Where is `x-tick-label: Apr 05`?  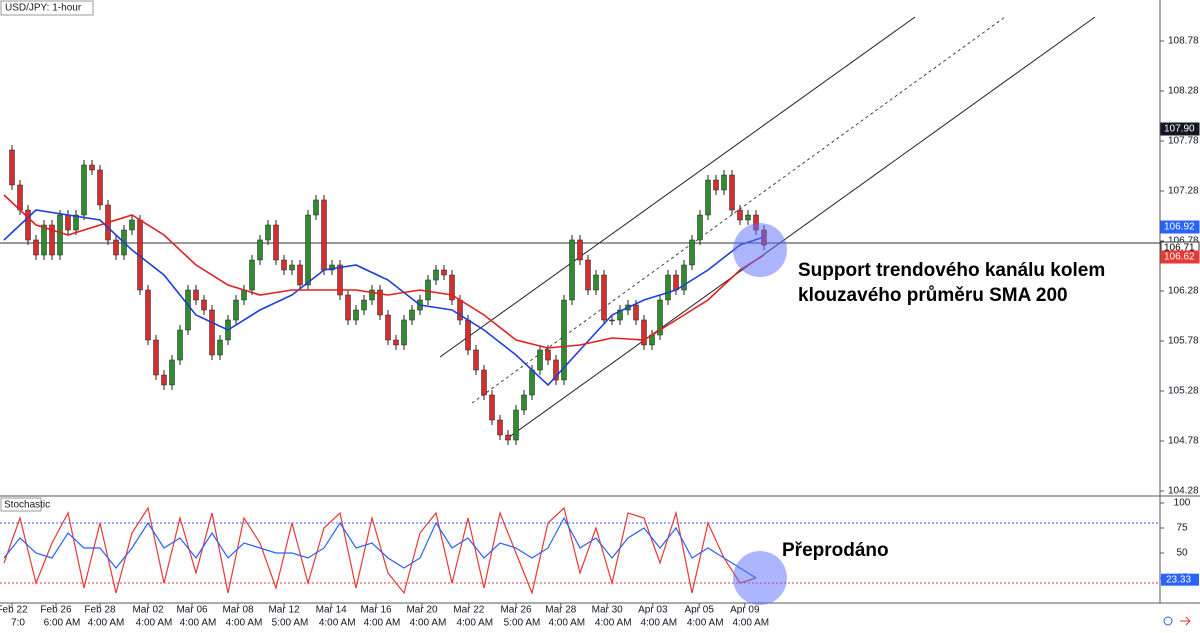 x-tick-label: Apr 05 is located at coordinates (699, 610).